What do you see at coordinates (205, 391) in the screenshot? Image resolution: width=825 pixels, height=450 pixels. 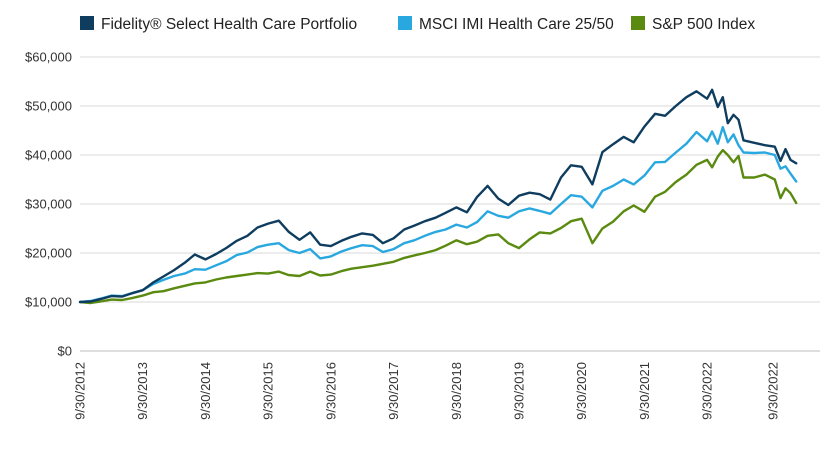 I see `x-tick-label-2: 9/30/2014` at bounding box center [205, 391].